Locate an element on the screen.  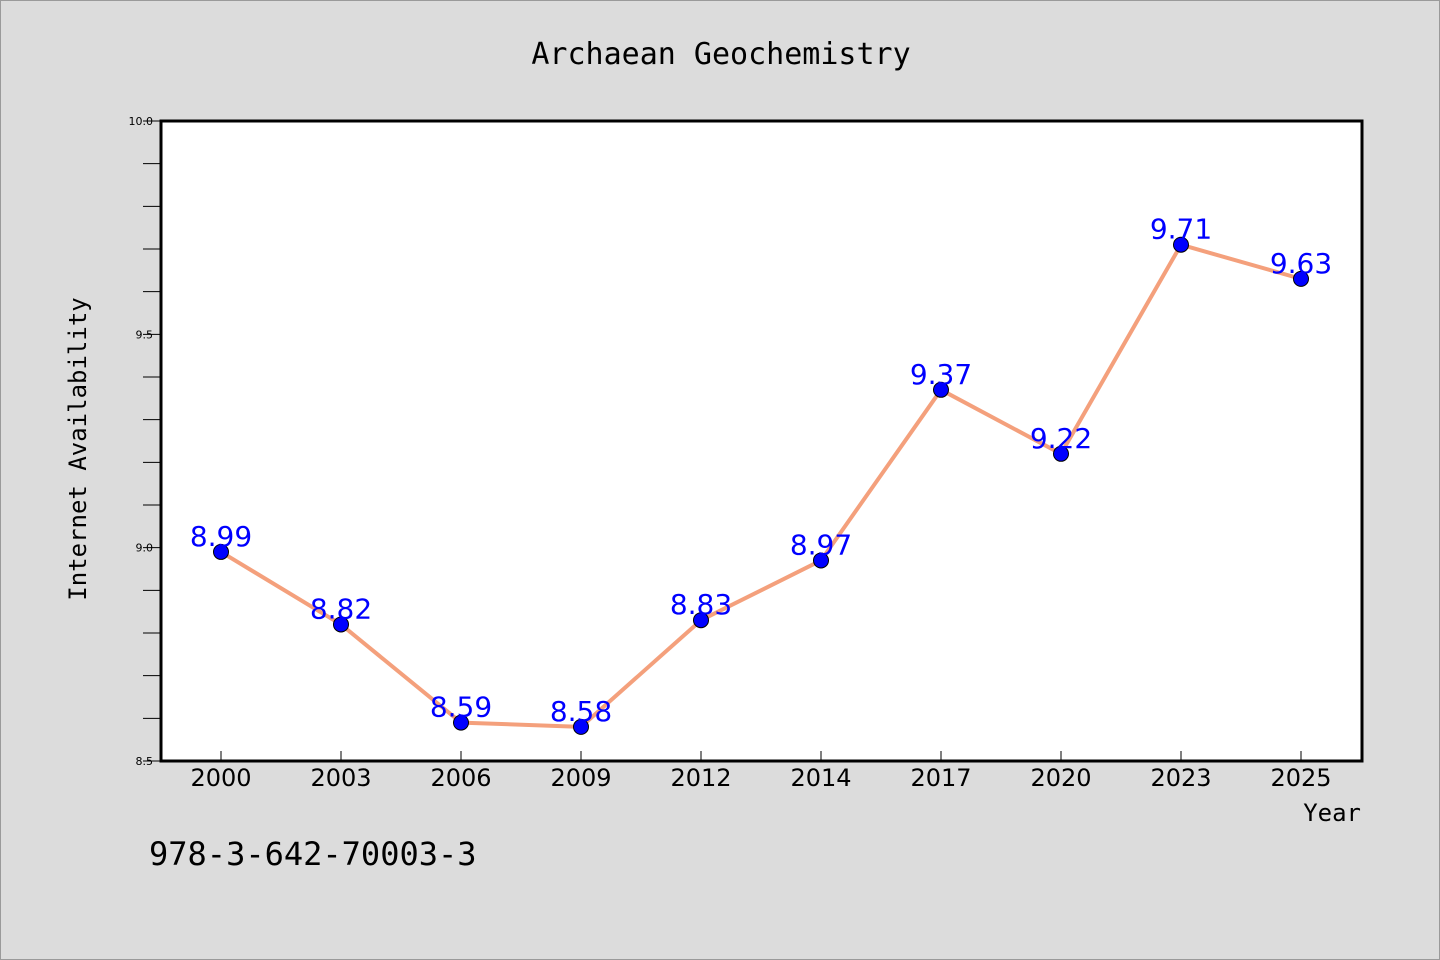
data-label: 8.59 is located at coordinates (461, 707).